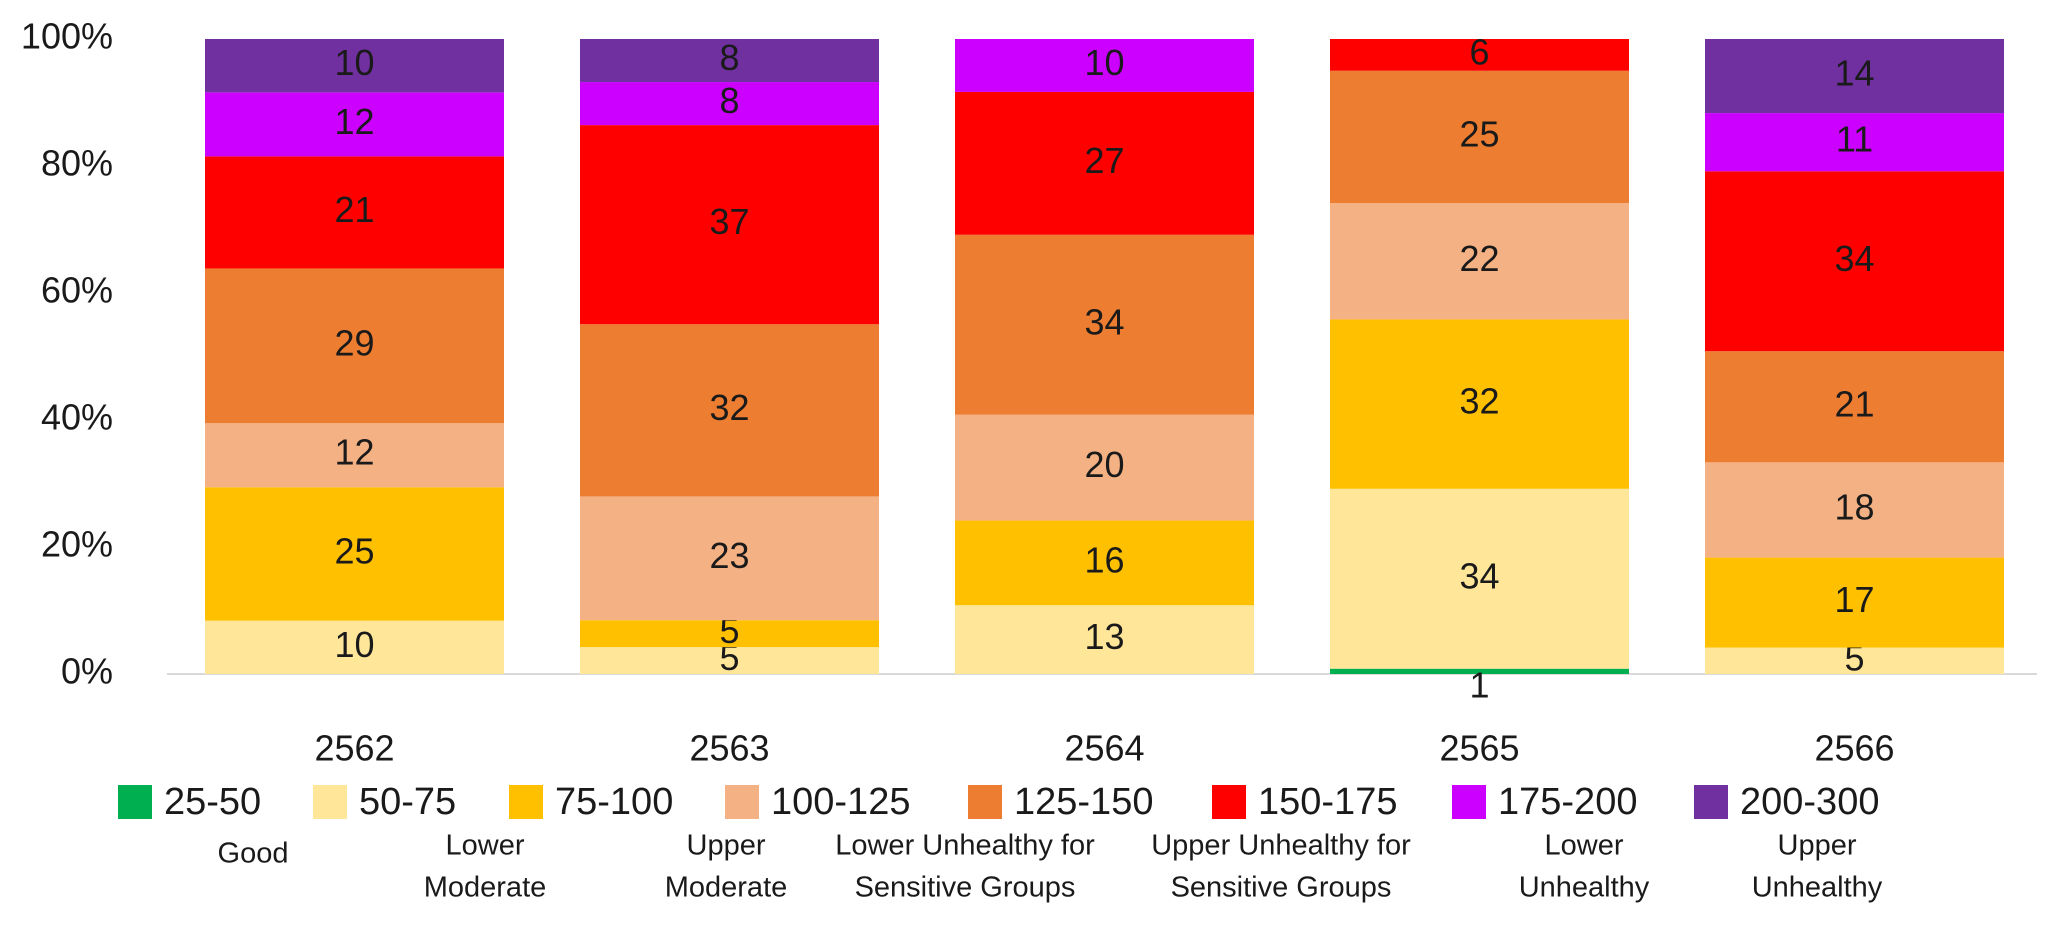  Describe the element at coordinates (1854, 506) in the screenshot. I see `value-label: 18` at that location.